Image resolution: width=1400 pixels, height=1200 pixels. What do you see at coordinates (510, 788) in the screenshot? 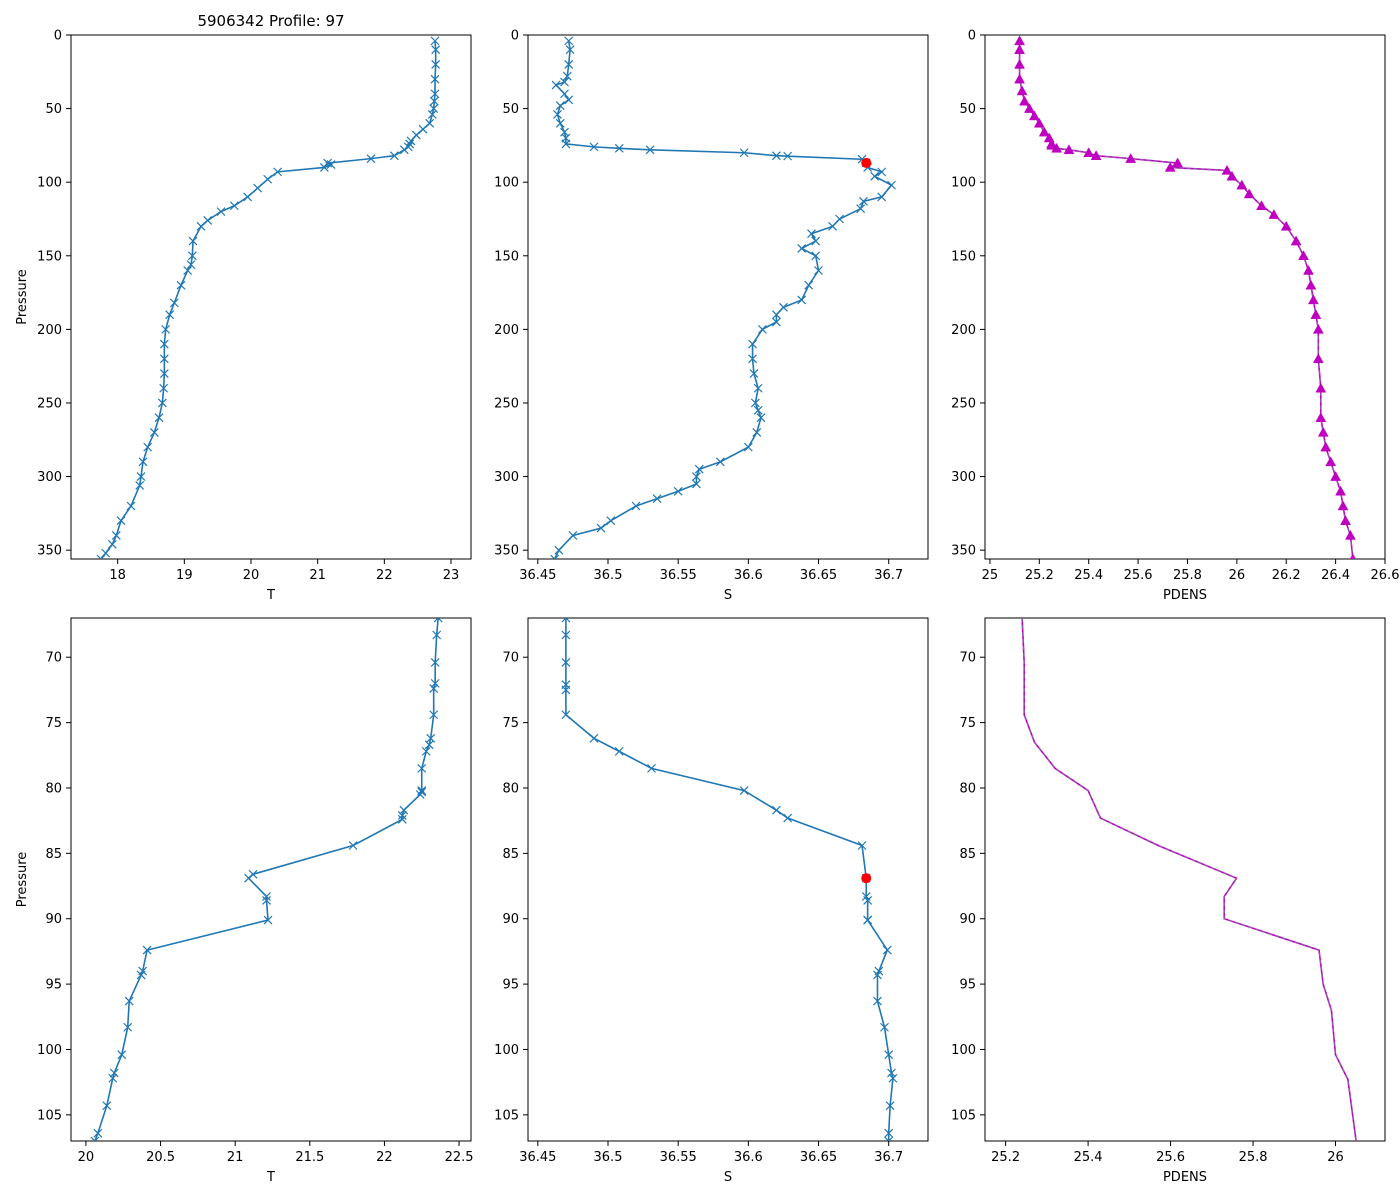
I see `y-tick-label: 80` at bounding box center [510, 788].